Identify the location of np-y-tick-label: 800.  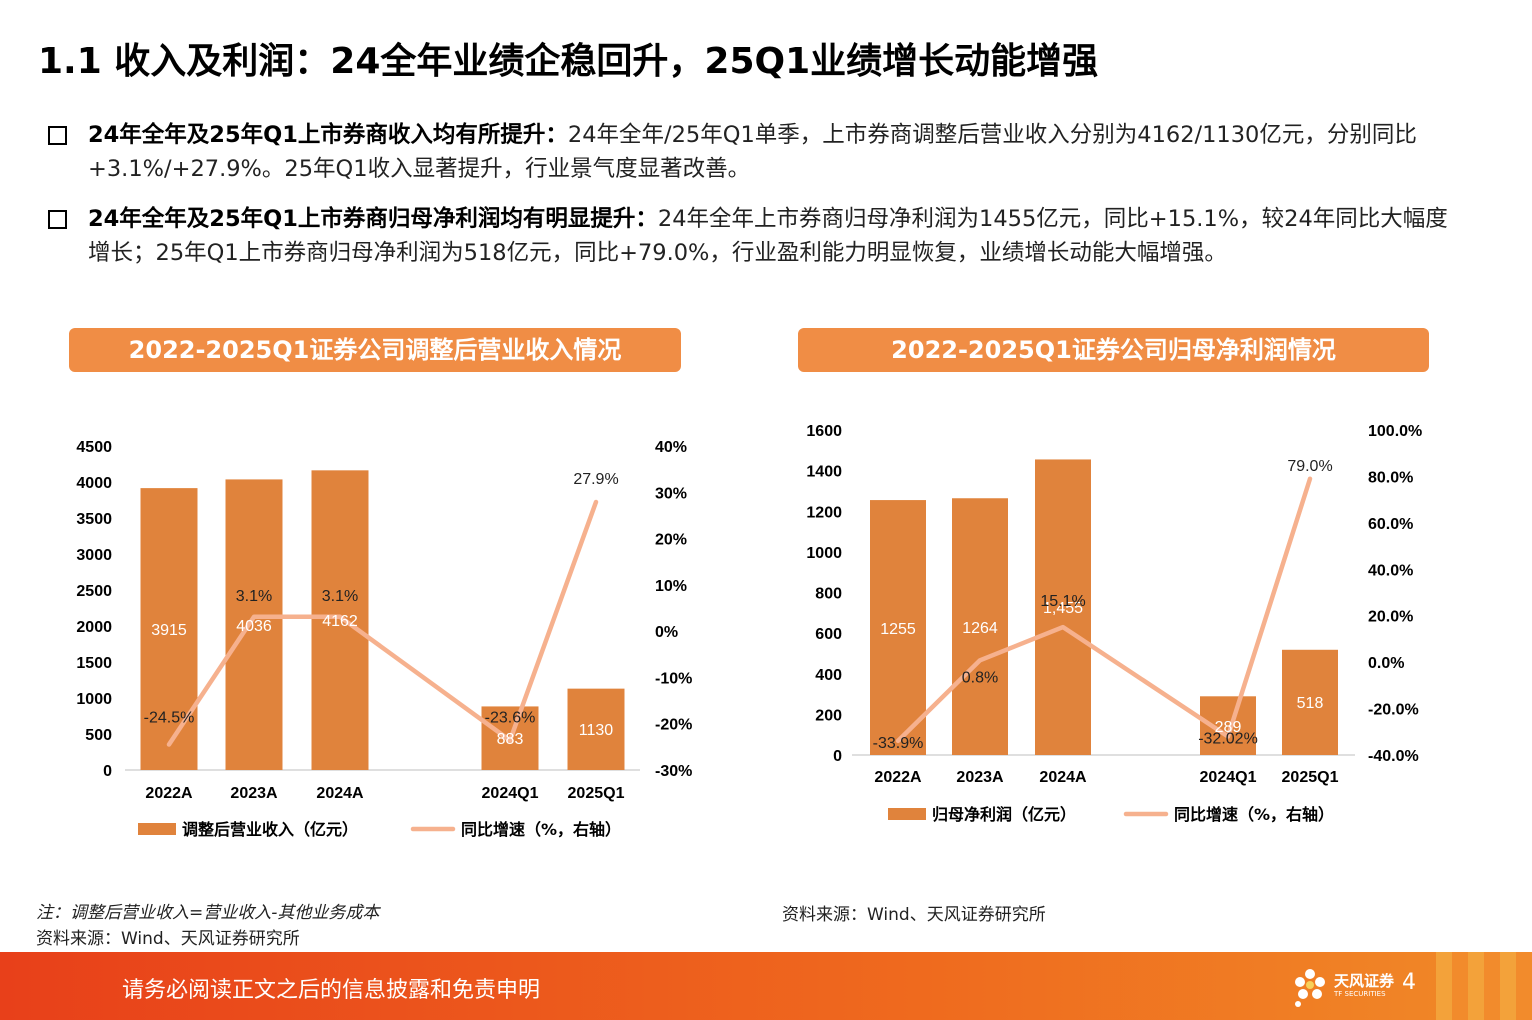
(828, 594).